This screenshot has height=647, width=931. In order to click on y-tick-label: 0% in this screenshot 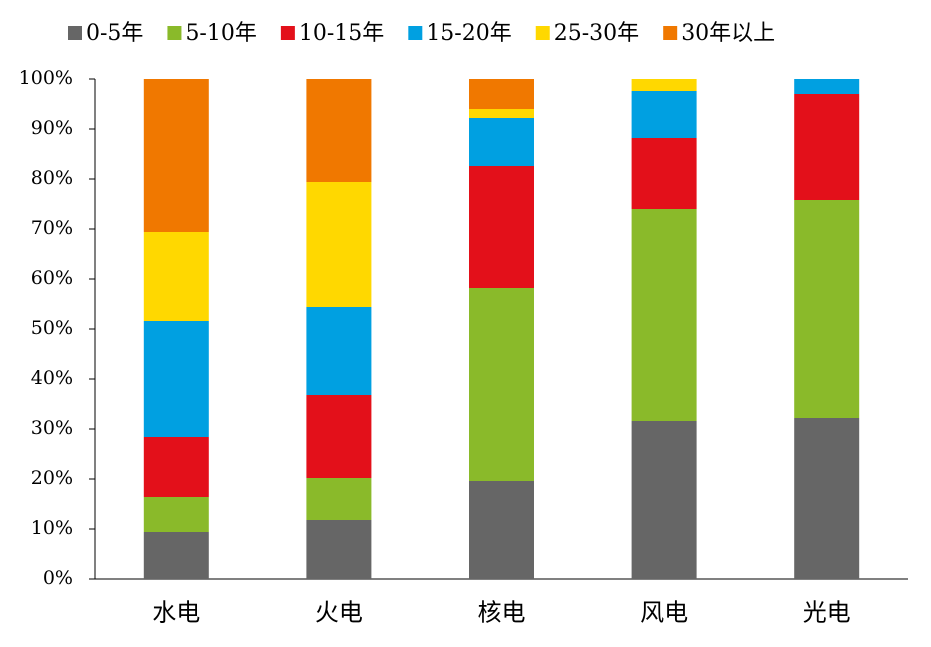, I will do `click(58, 578)`.